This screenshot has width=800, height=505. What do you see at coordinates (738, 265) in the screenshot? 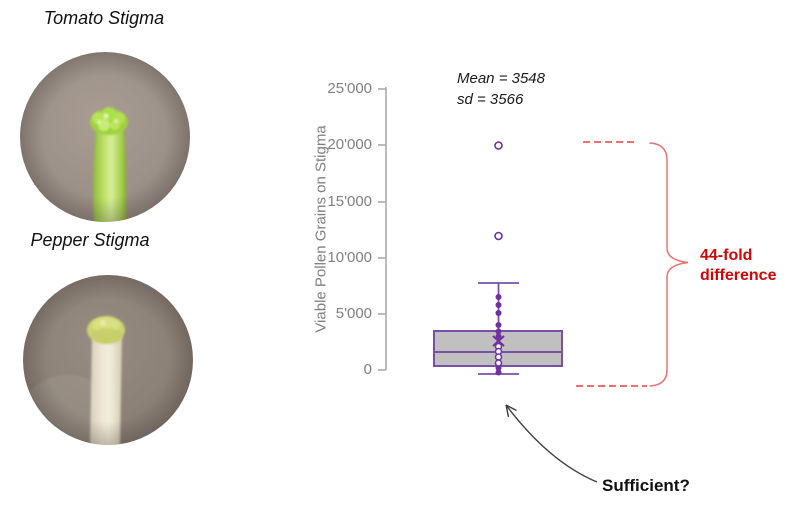
I see `fold-difference-label: 44-fold difference` at bounding box center [738, 265].